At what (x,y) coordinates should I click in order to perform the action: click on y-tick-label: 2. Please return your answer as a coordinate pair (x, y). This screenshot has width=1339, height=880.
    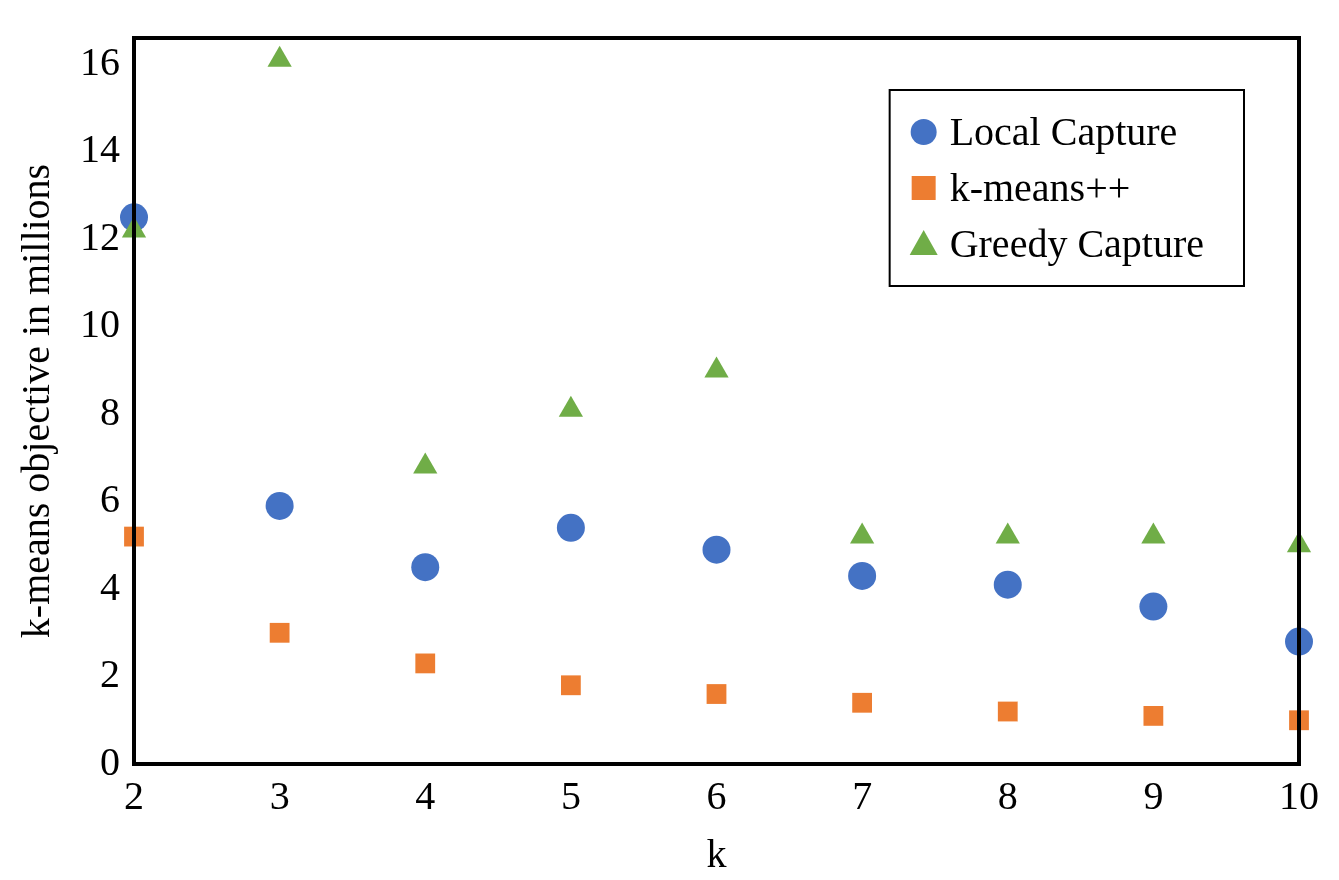
    Looking at the image, I should click on (110, 674).